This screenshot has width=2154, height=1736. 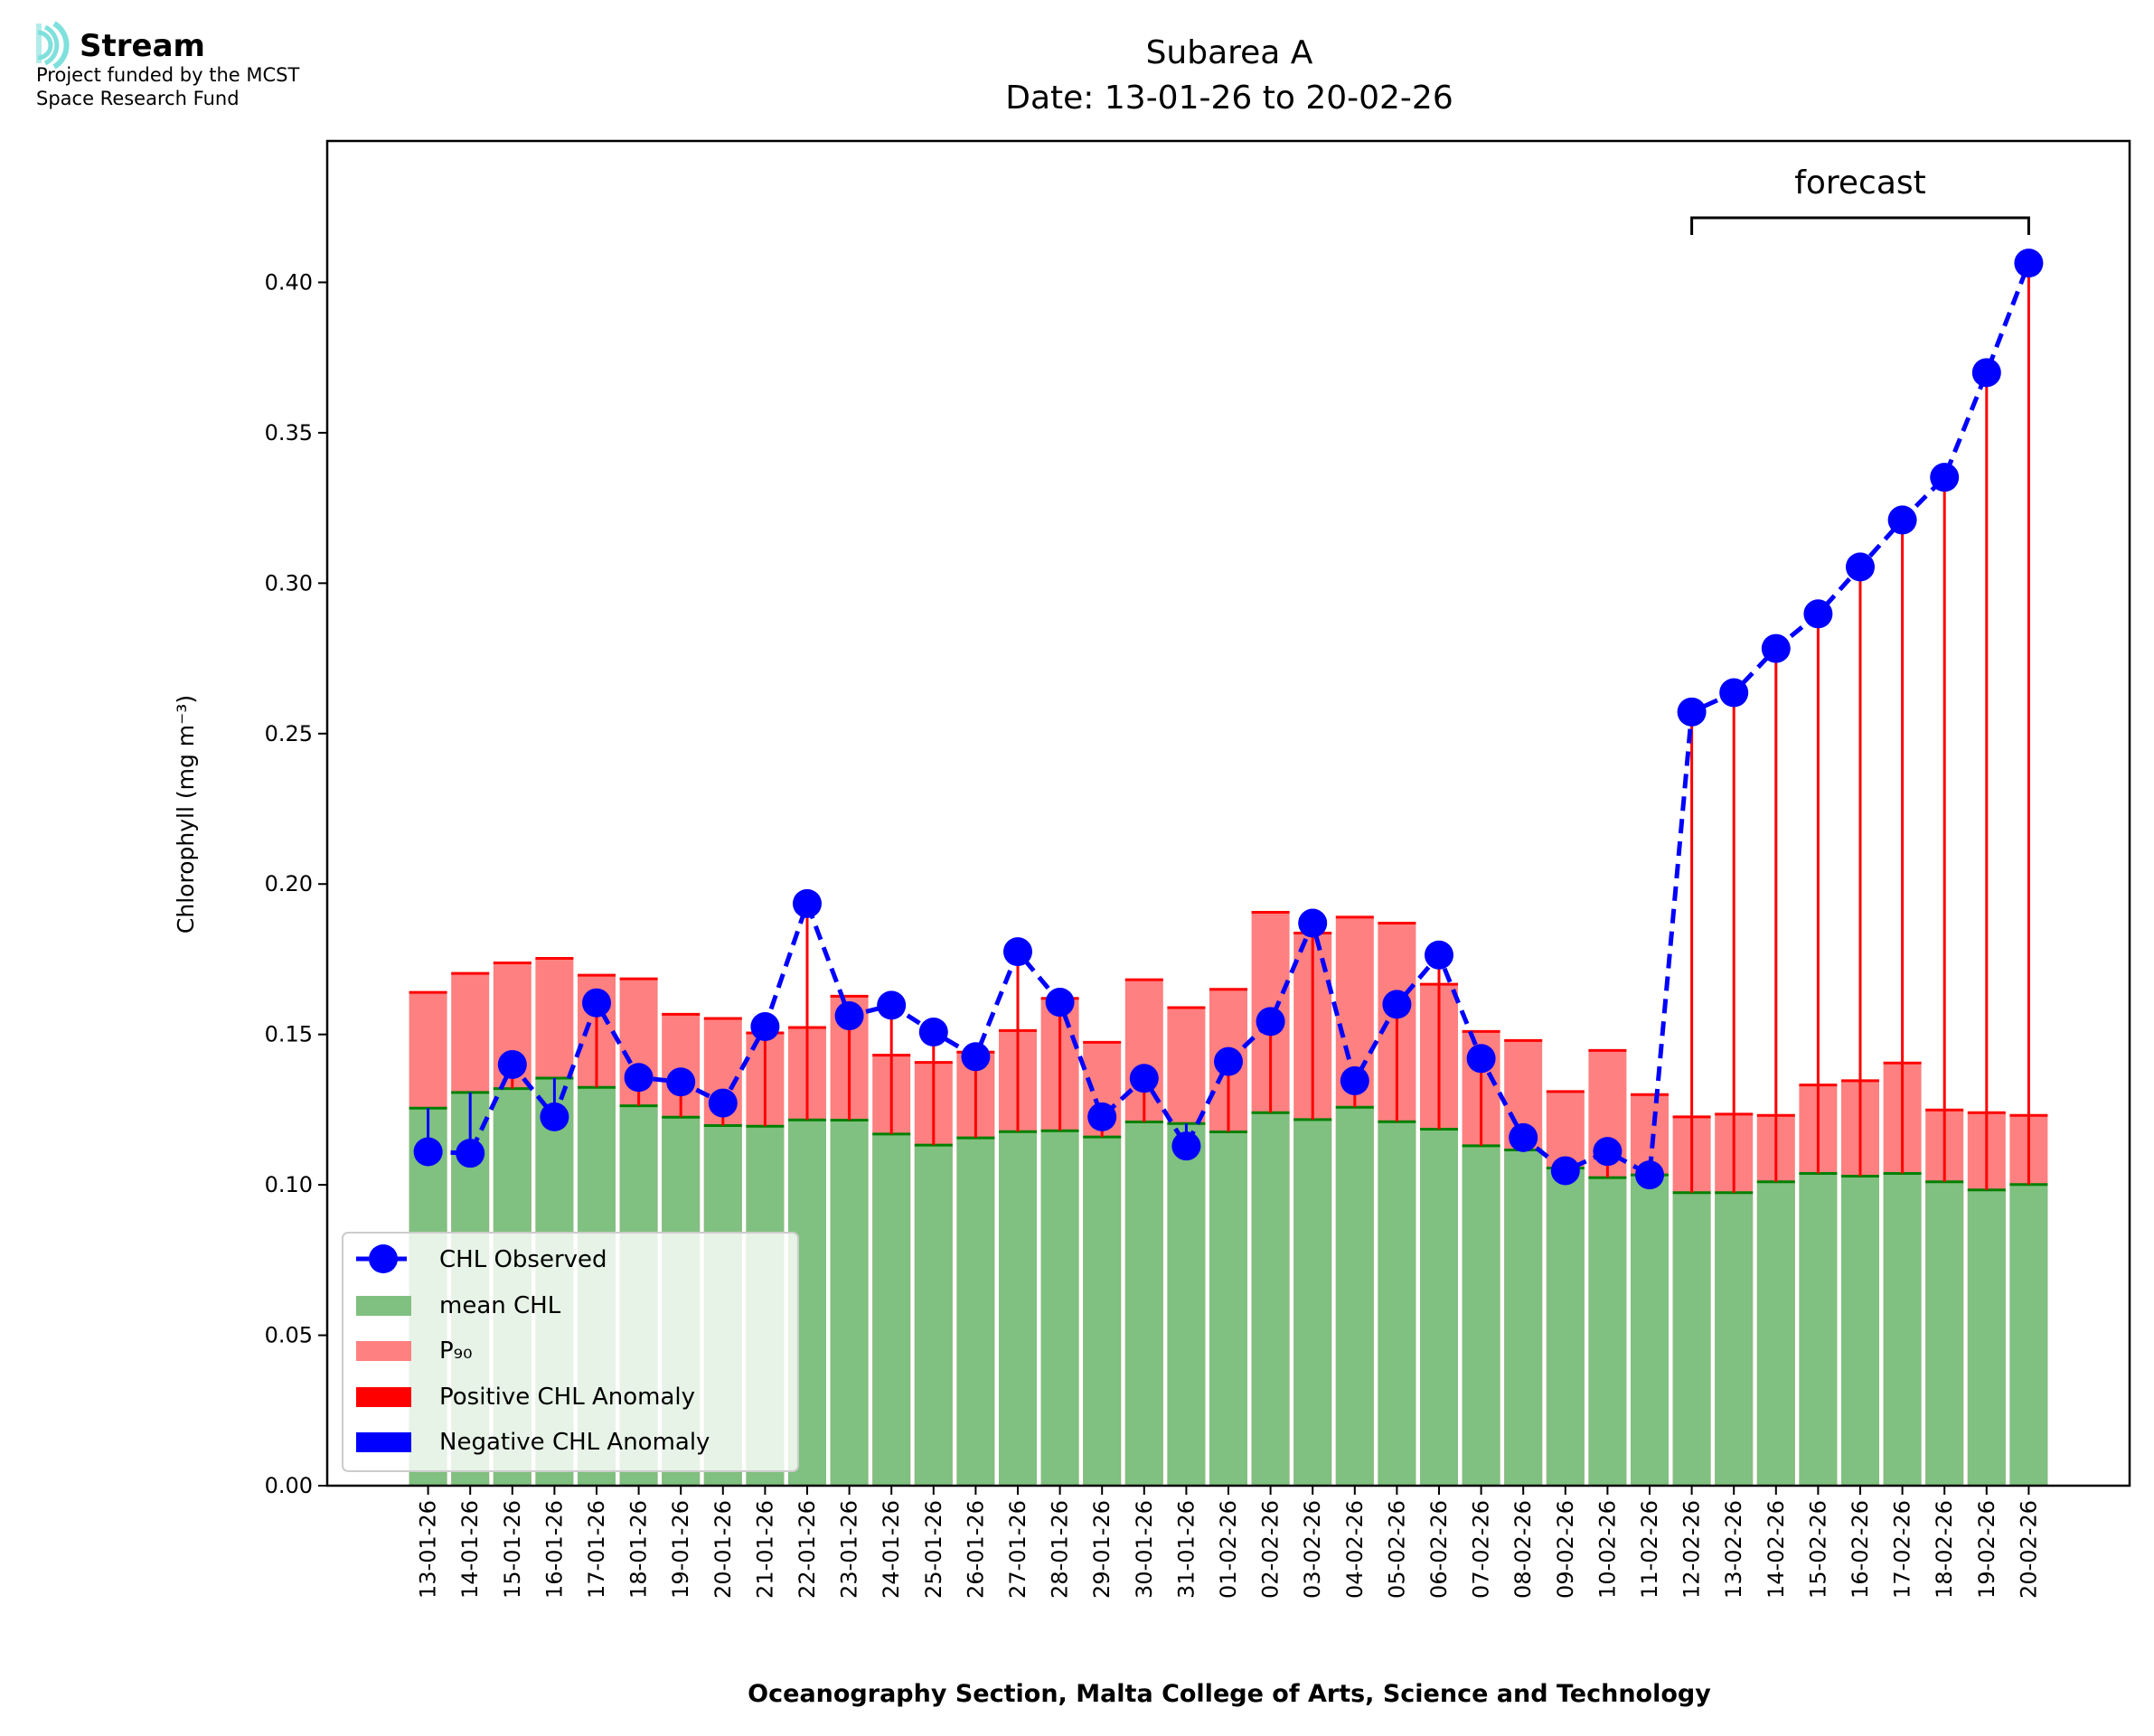 I want to click on legend-label: mean CHL, so click(x=500, y=1305).